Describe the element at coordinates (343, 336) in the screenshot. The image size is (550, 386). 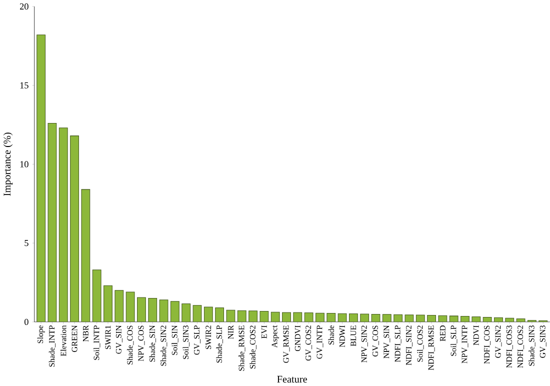
I see `x-tick-label: NDWI` at that location.